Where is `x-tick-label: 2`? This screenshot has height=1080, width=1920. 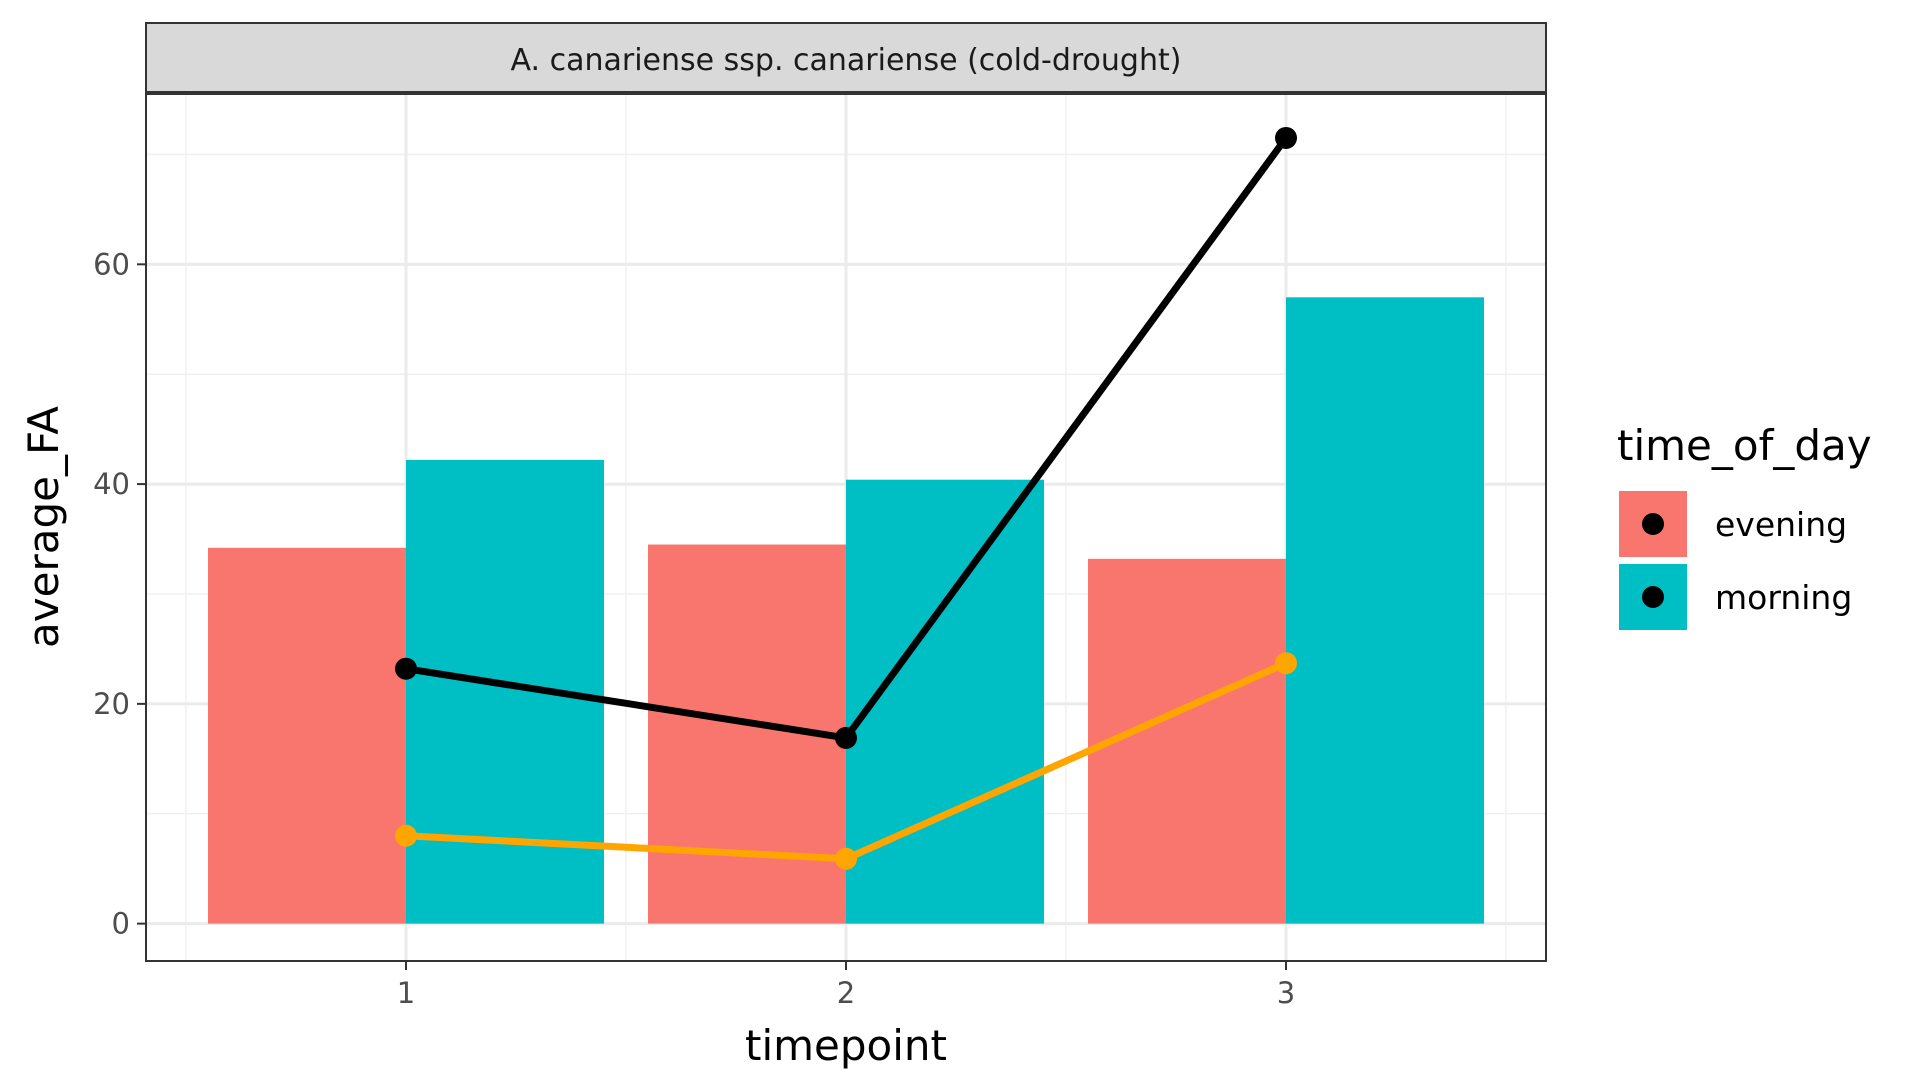
x-tick-label: 2 is located at coordinates (846, 993).